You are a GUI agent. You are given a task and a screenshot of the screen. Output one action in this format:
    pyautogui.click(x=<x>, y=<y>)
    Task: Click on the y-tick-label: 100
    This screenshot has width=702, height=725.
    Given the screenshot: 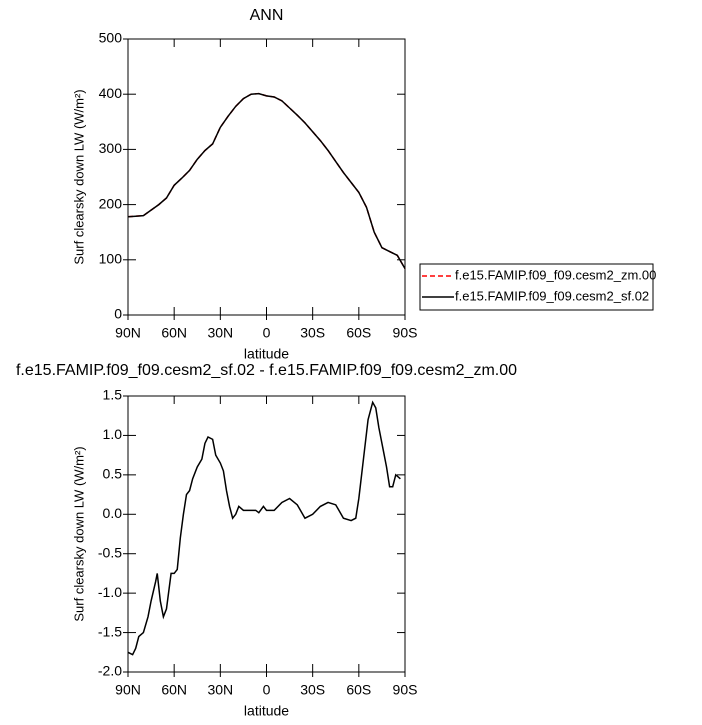 What is the action you would take?
    pyautogui.click(x=111, y=259)
    